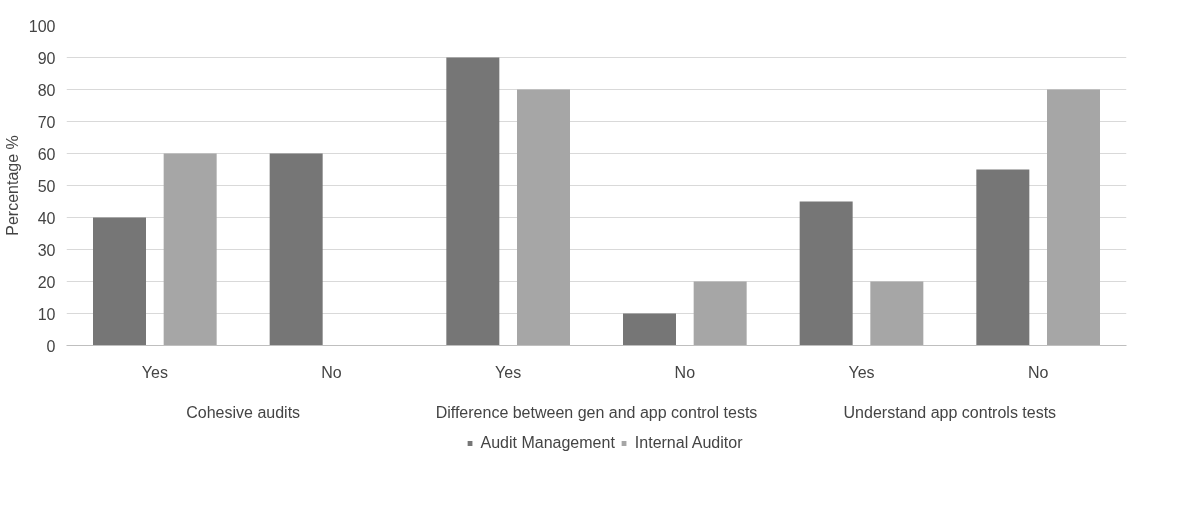  What do you see at coordinates (42, 26) in the screenshot?
I see `y-tick-label: 100` at bounding box center [42, 26].